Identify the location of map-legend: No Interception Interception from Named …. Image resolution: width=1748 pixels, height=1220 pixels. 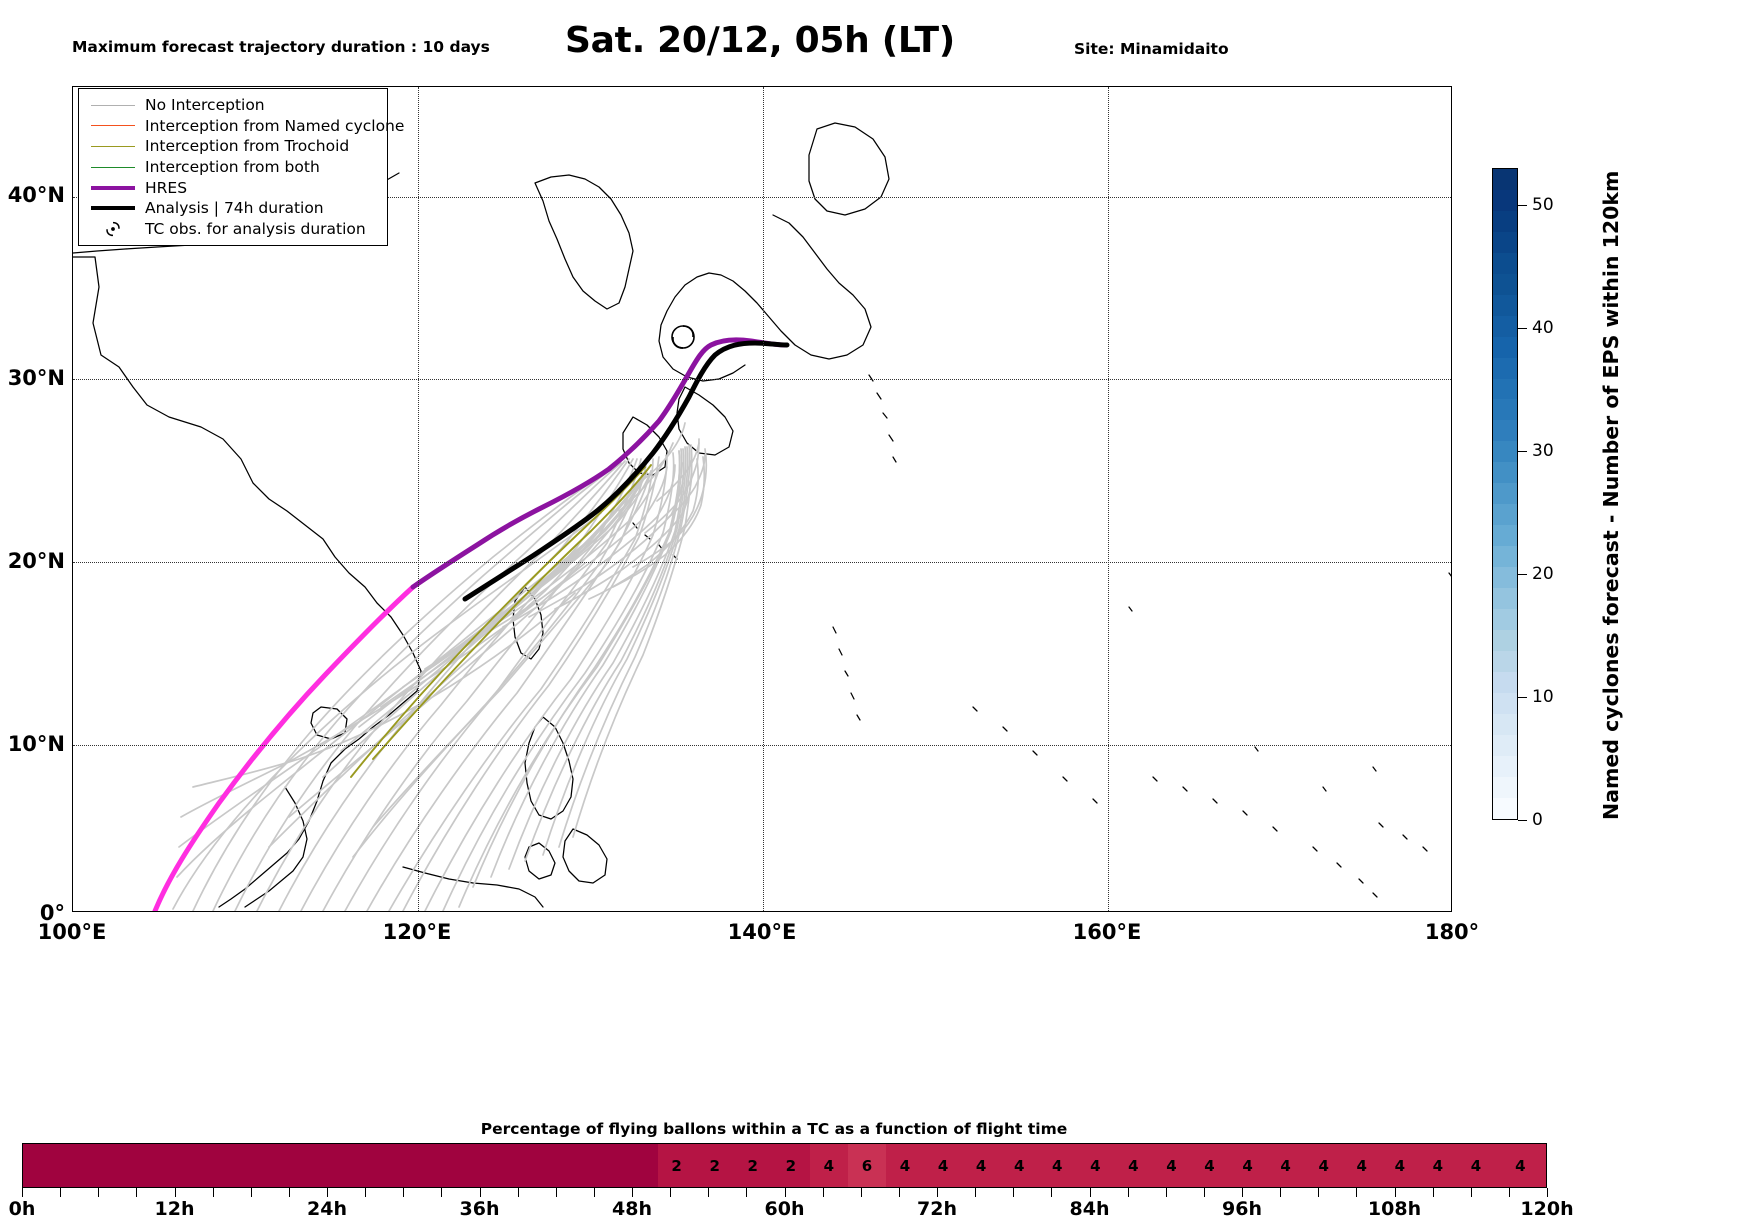
(241, 167).